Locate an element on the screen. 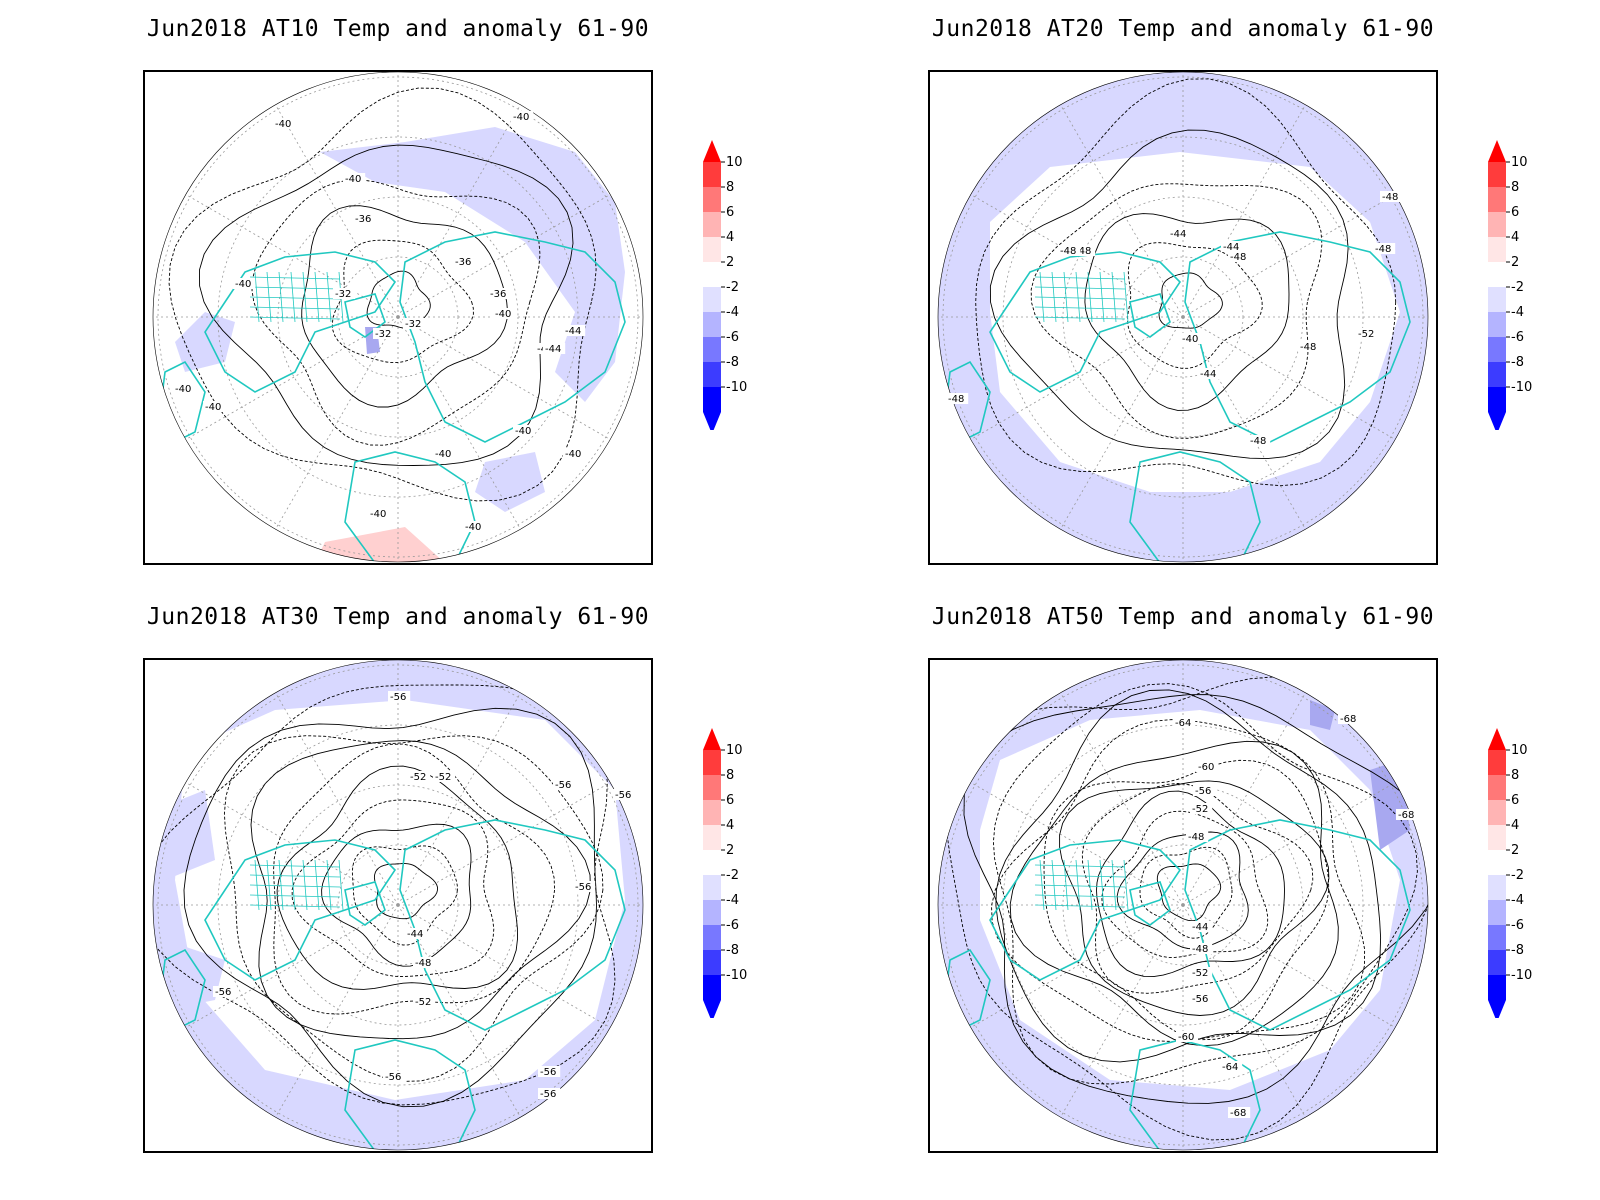 This screenshot has width=1600, height=1200. colorbar-arrow-bottom is located at coordinates (1497, 1011).